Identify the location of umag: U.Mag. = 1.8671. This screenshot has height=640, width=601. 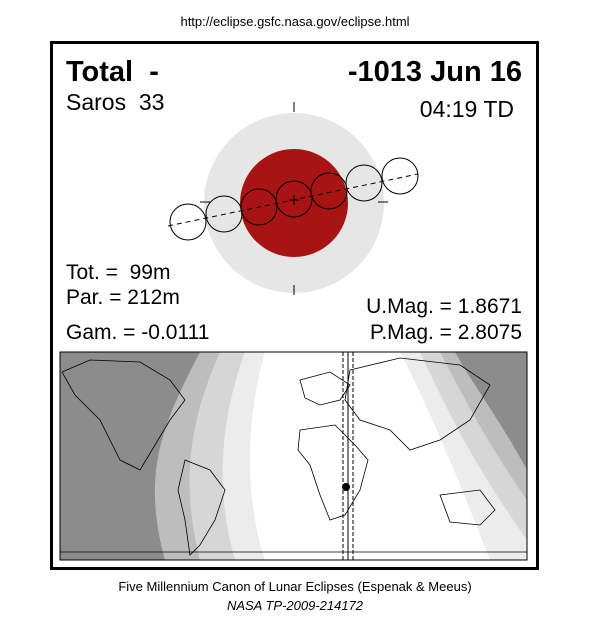
(444, 306).